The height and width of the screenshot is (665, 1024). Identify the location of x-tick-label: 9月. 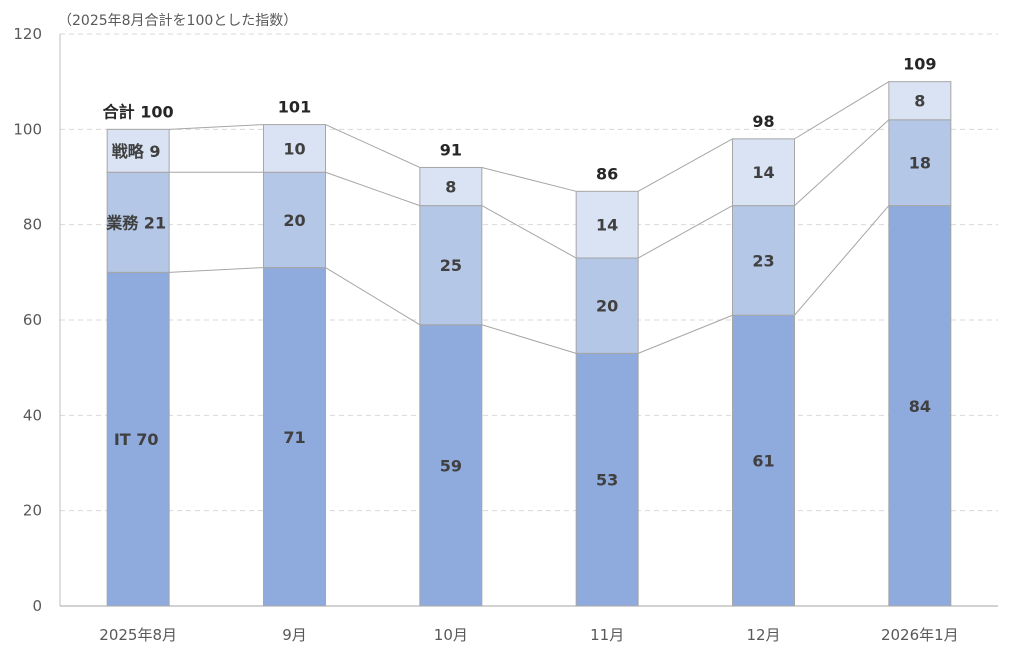
(294, 635).